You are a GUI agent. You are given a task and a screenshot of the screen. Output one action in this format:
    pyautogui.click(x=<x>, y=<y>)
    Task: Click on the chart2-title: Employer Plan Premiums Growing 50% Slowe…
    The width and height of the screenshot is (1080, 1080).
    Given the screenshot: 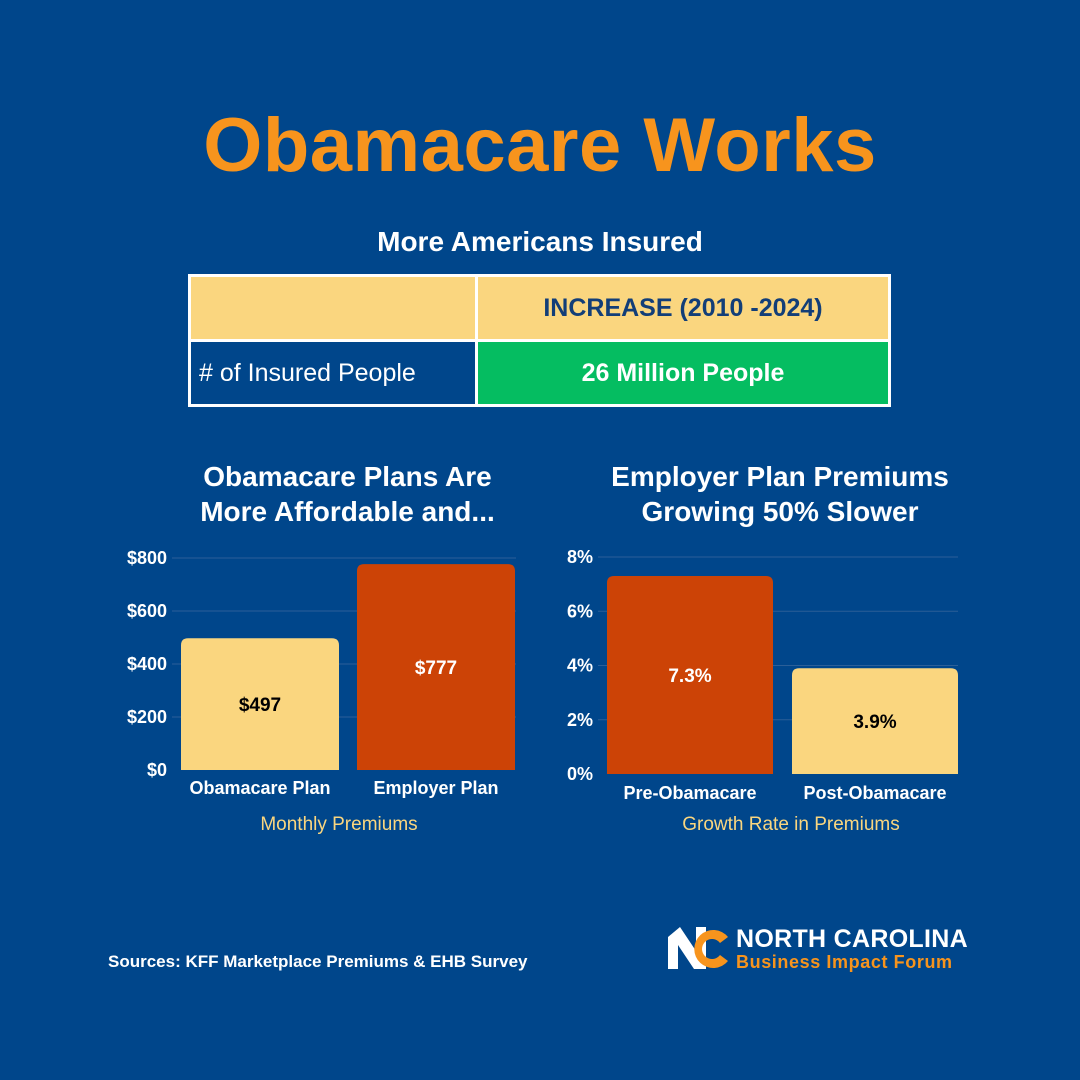 What is the action you would take?
    pyautogui.click(x=780, y=494)
    